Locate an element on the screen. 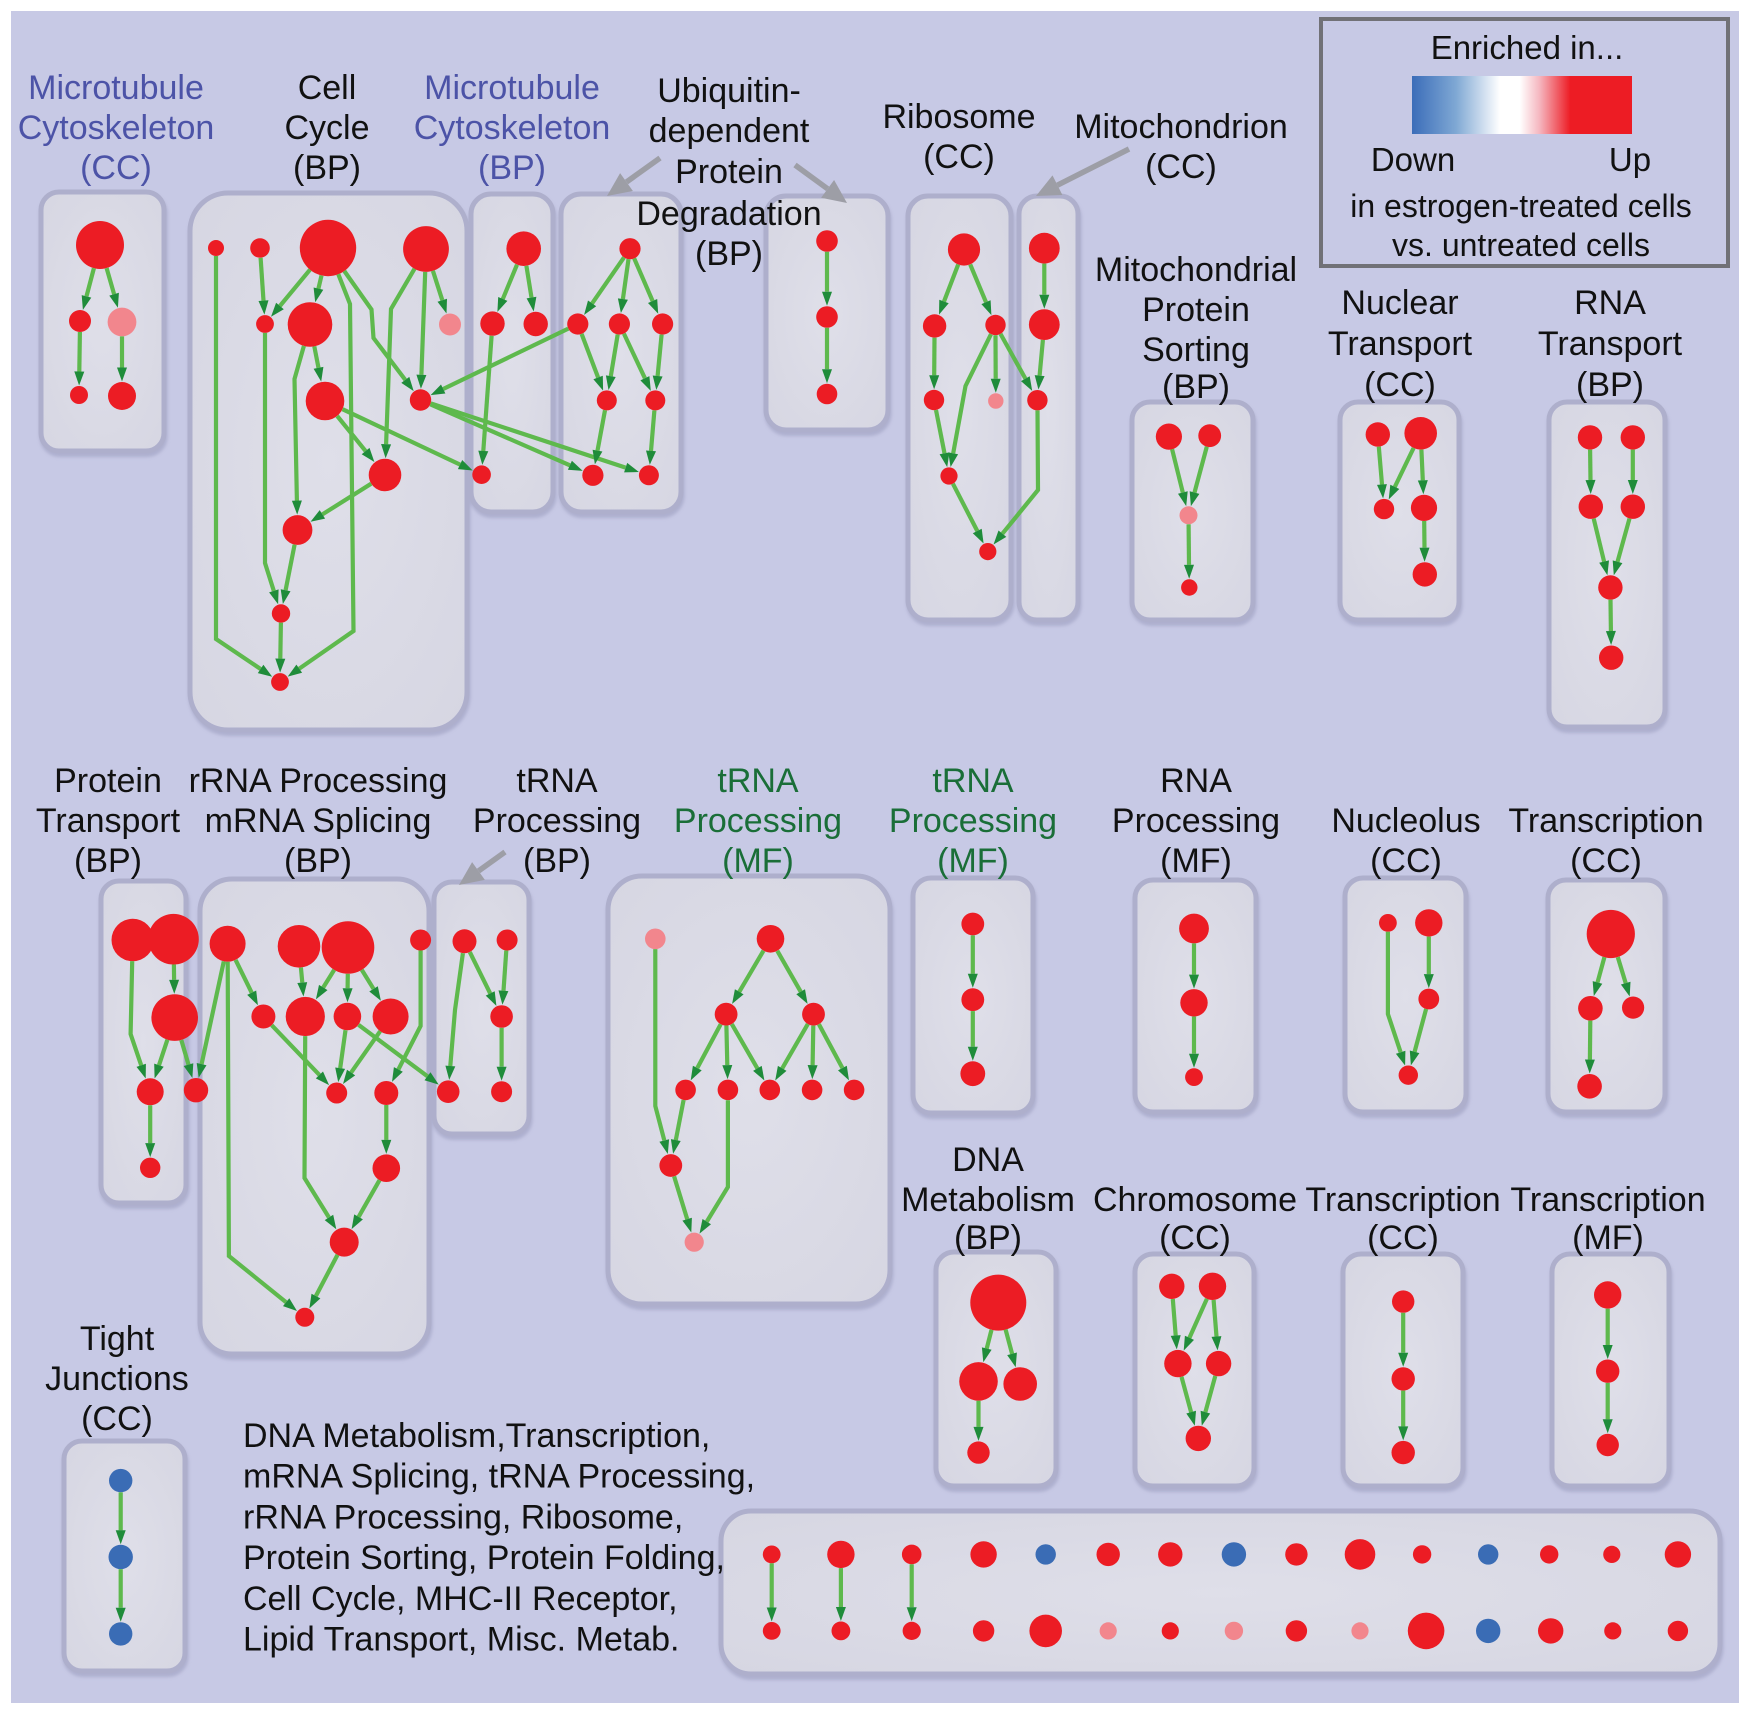  svg-text: Down is located at coordinates (1413, 159).